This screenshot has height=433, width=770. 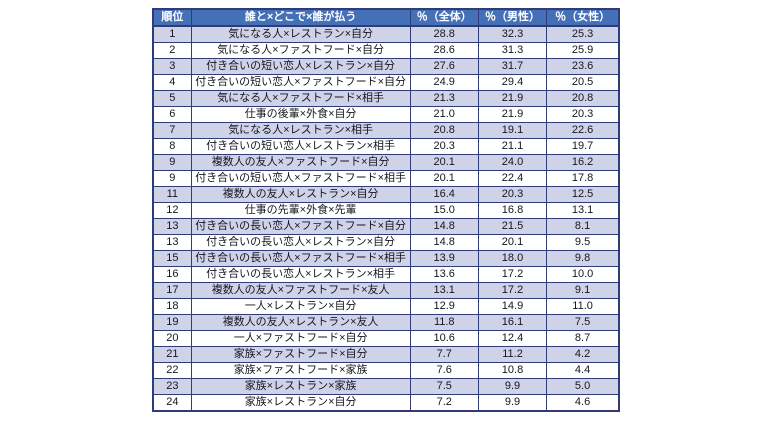 I want to click on male-cell: 14.9, so click(x=512, y=306).